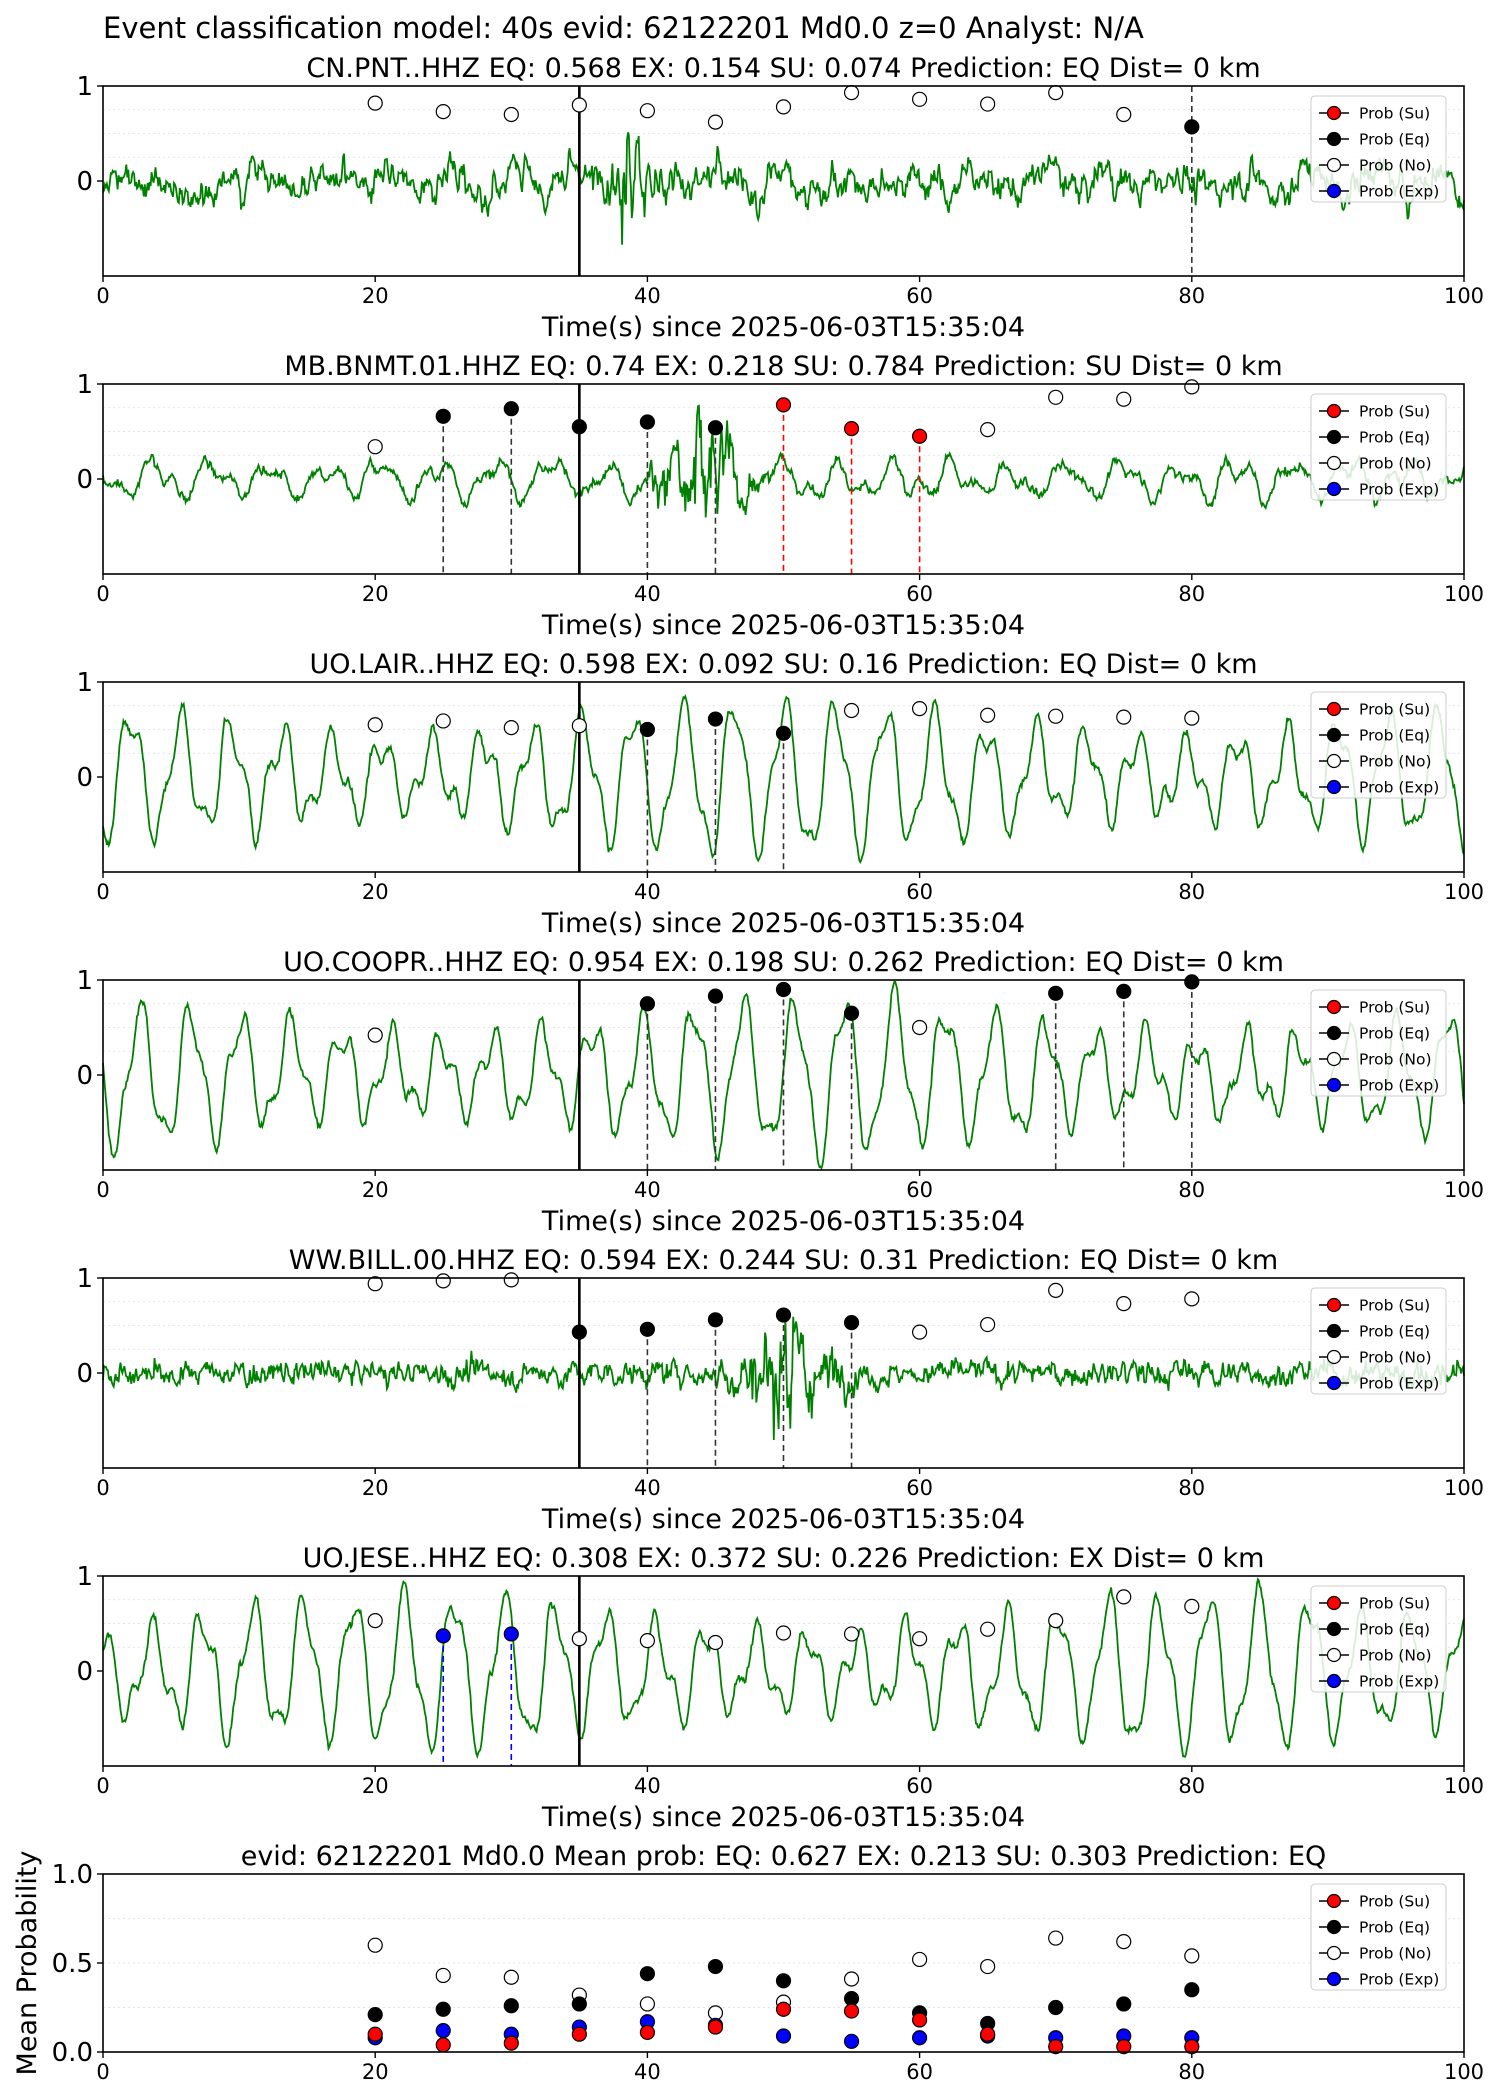 The width and height of the screenshot is (1500, 2100). I want to click on legend-label: Prob (No), so click(1395, 464).